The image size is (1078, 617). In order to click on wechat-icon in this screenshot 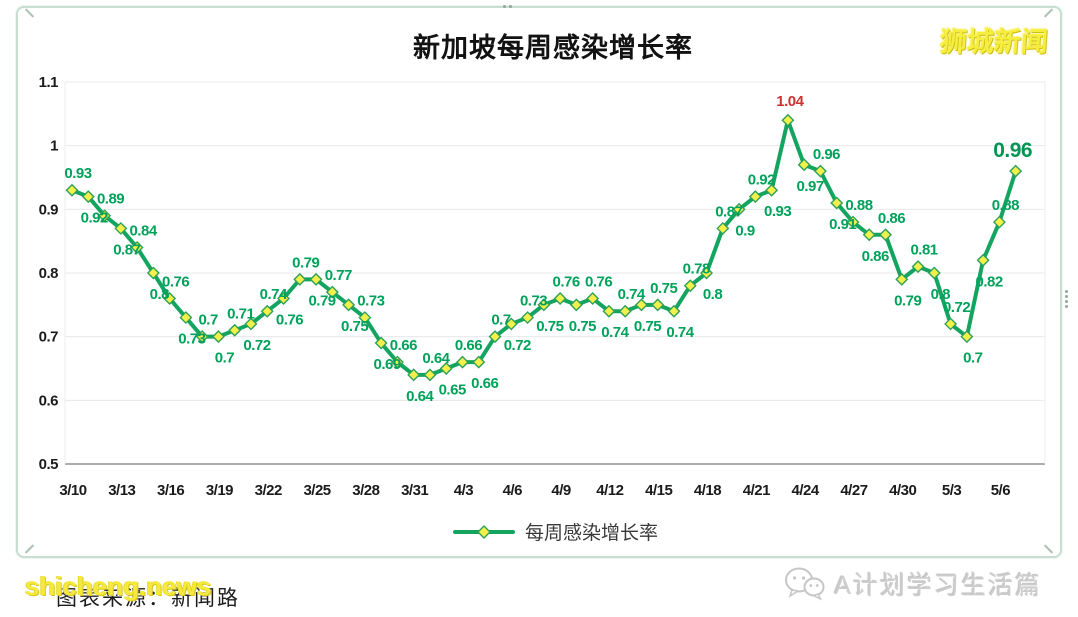, I will do `click(805, 584)`.